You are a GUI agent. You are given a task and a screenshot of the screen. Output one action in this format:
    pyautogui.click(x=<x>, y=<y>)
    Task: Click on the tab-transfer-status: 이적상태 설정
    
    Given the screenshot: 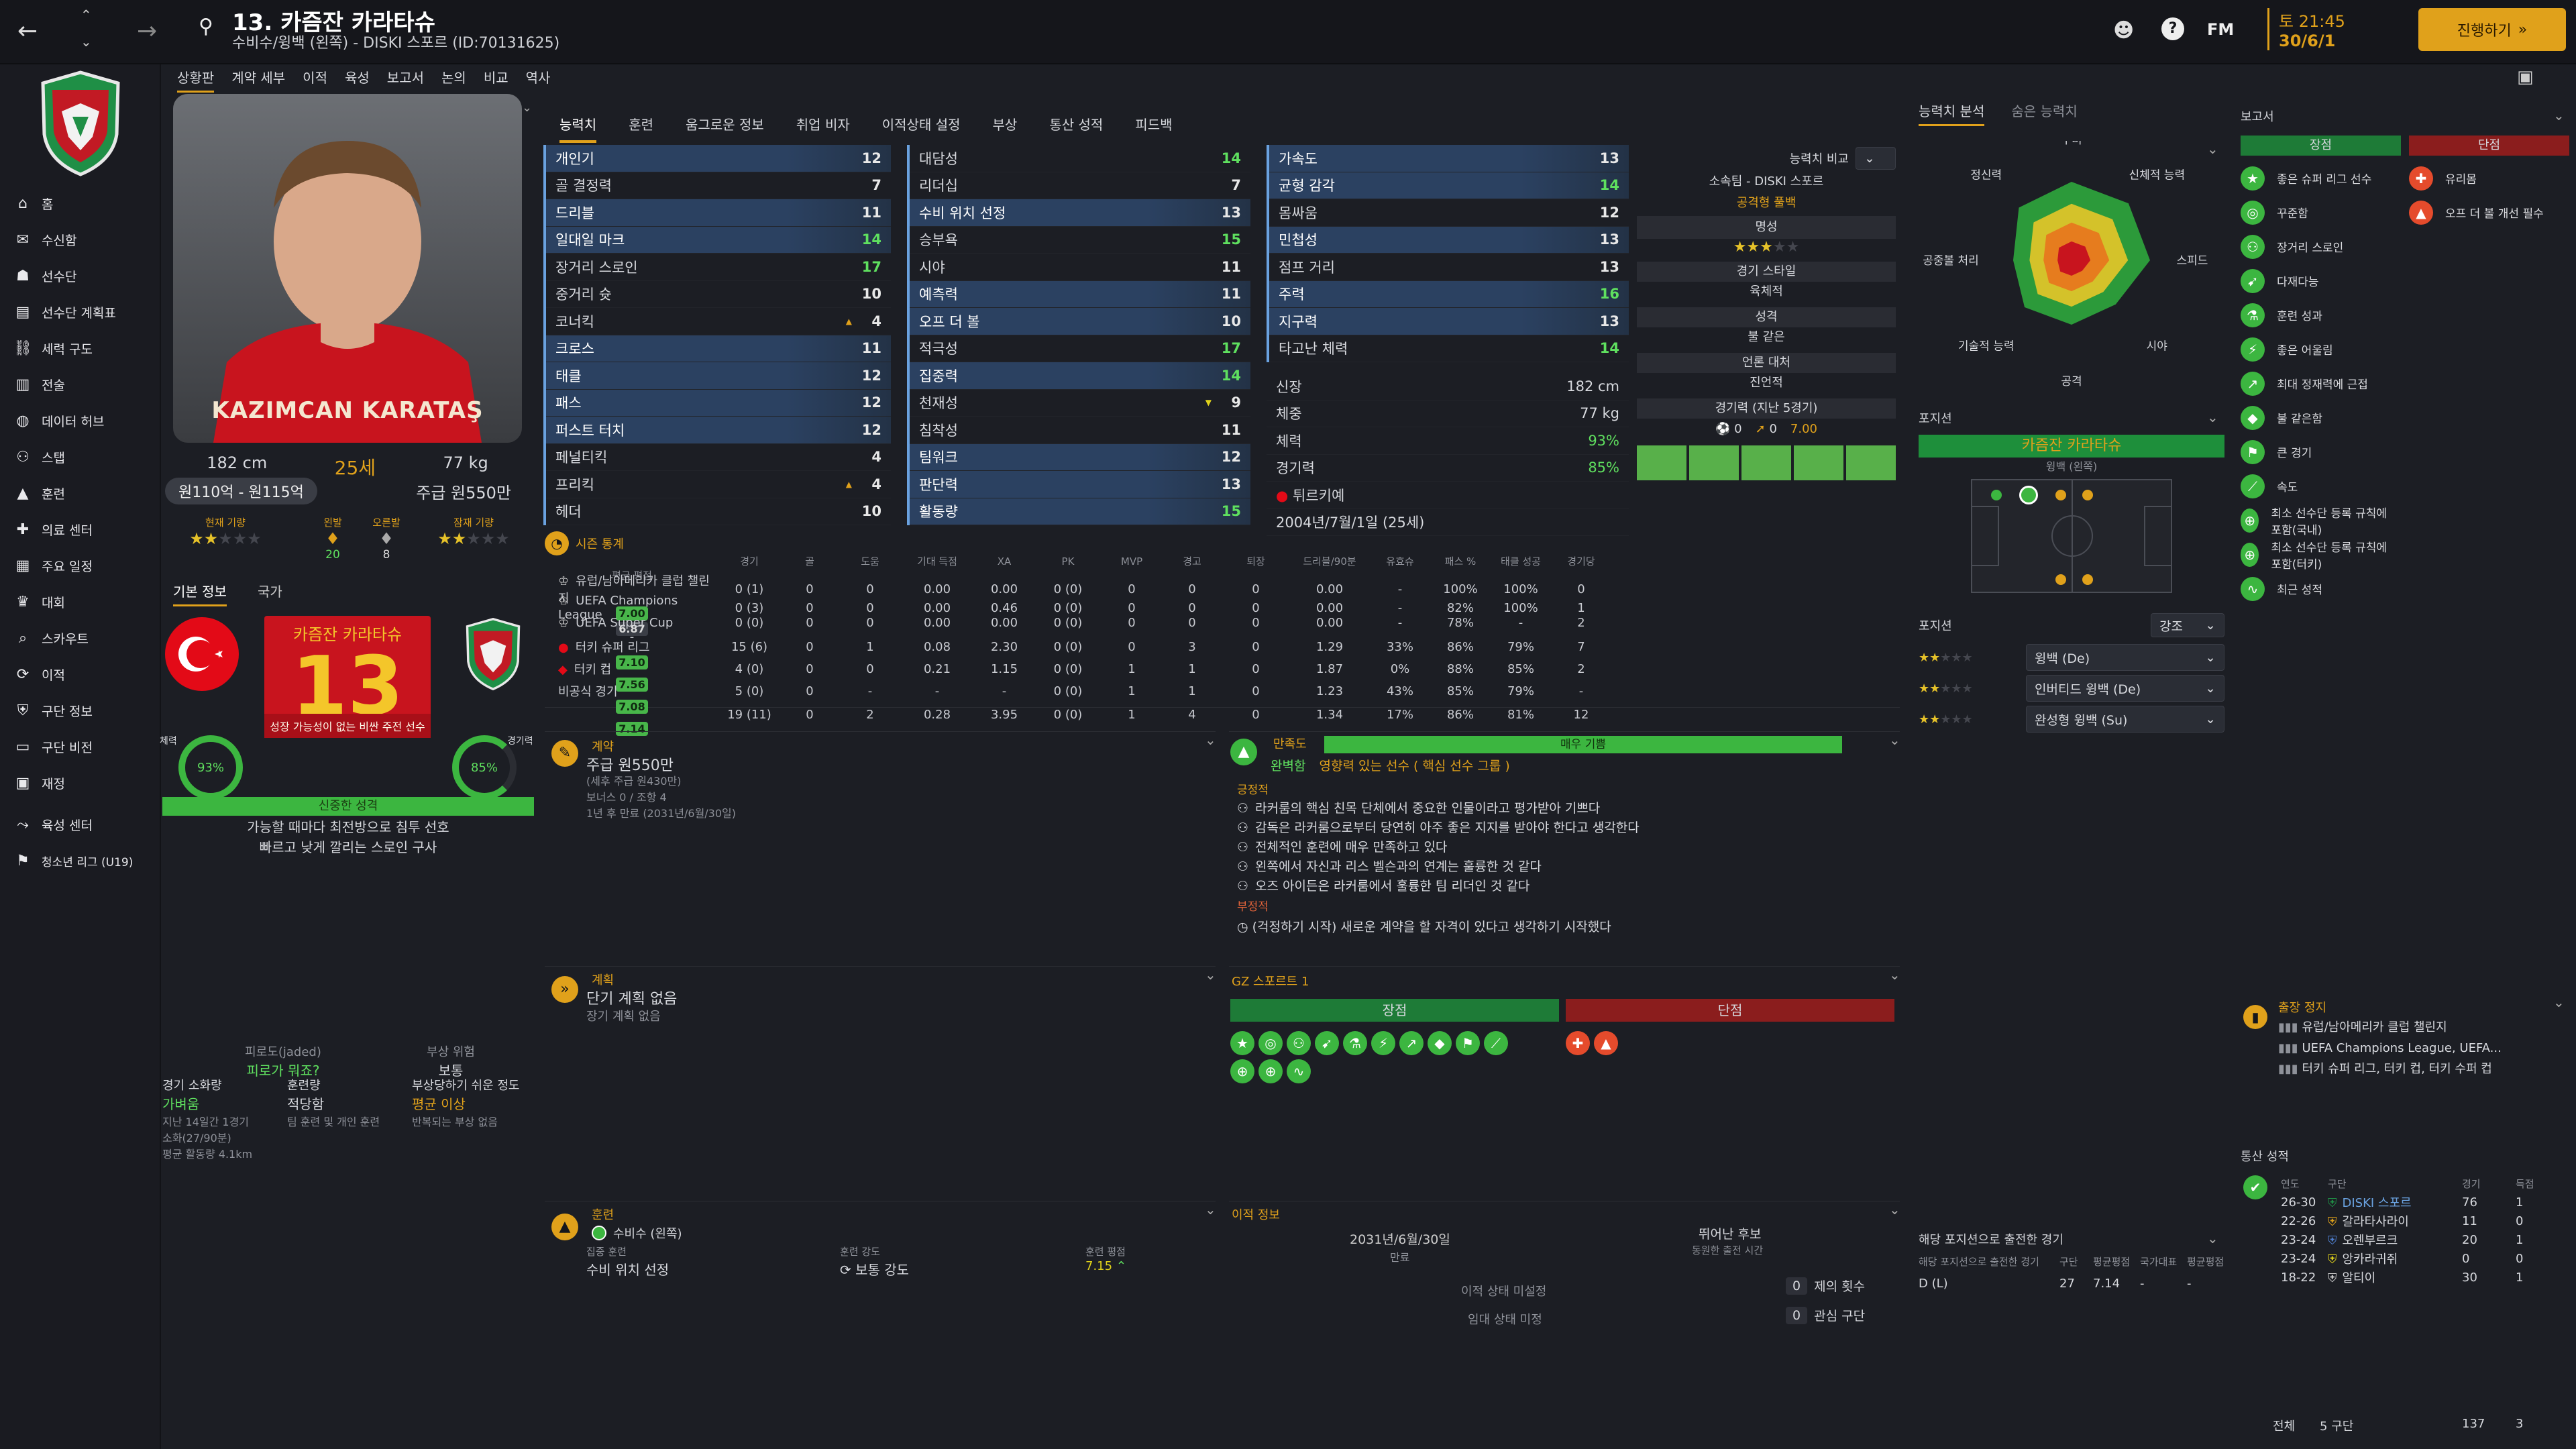 What is the action you would take?
    pyautogui.click(x=921, y=125)
    